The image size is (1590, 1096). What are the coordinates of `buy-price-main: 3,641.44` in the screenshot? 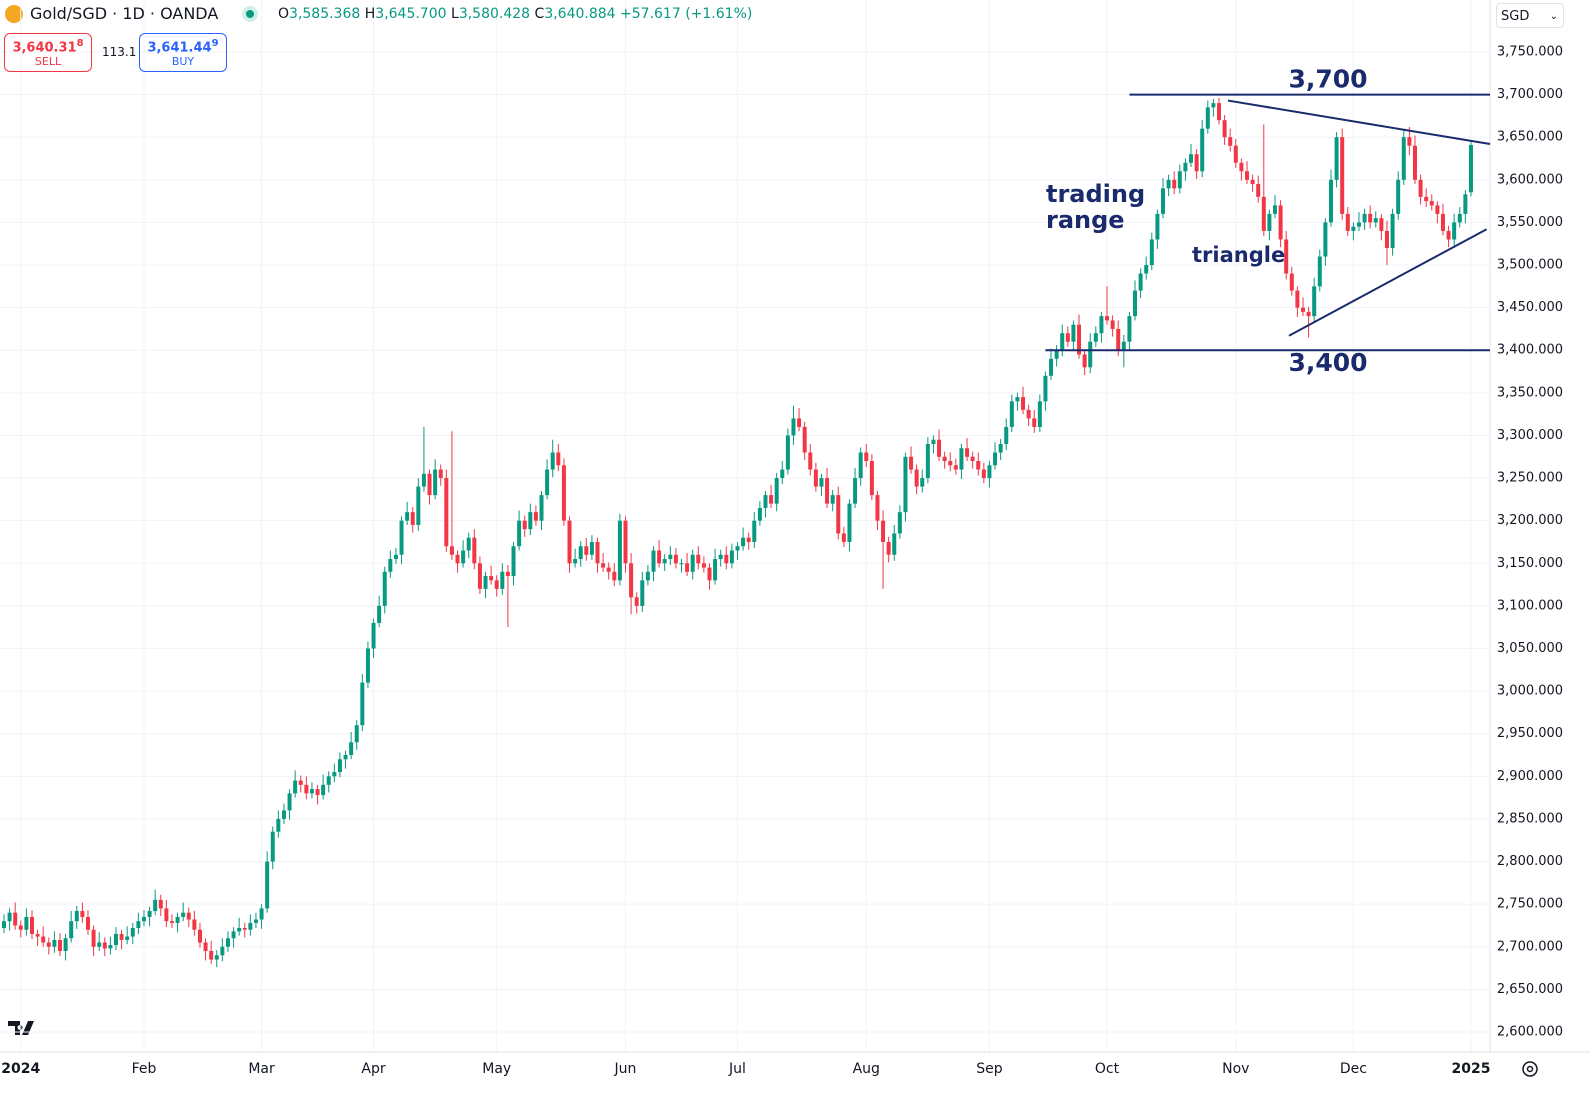 It's located at (179, 48).